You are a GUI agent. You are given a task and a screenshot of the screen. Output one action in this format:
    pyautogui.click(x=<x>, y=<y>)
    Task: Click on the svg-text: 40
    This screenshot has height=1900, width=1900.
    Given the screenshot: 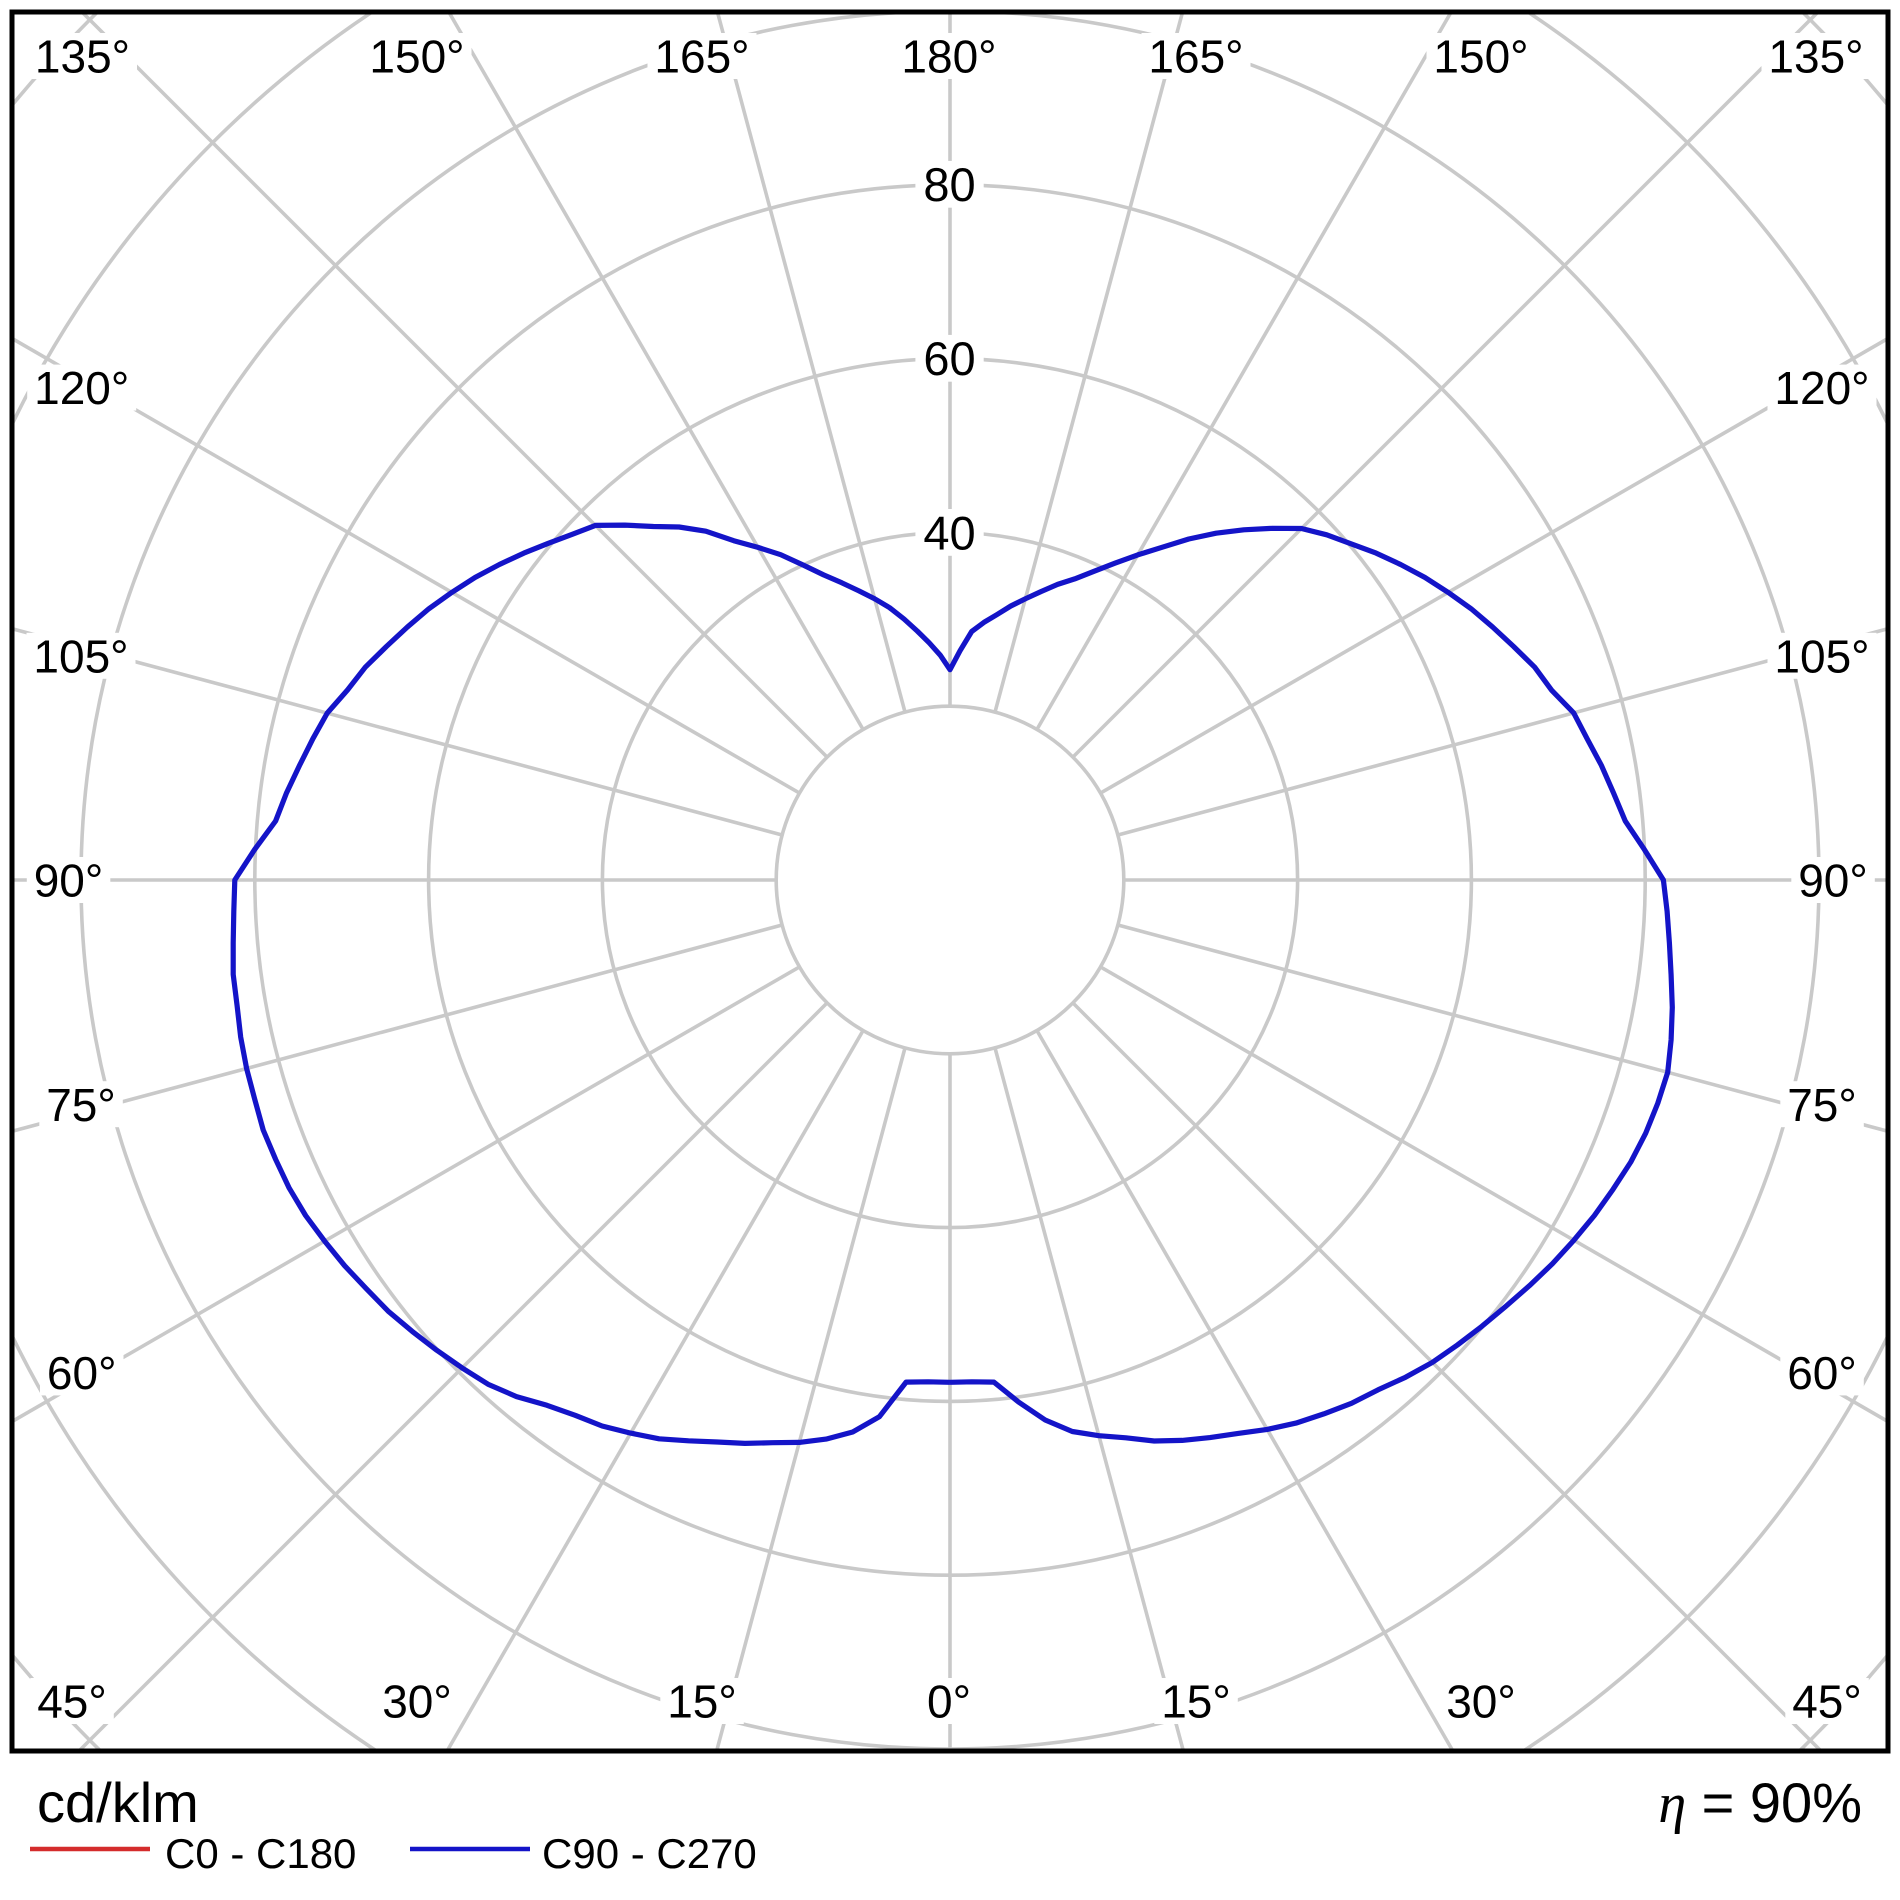 What is the action you would take?
    pyautogui.click(x=949, y=532)
    